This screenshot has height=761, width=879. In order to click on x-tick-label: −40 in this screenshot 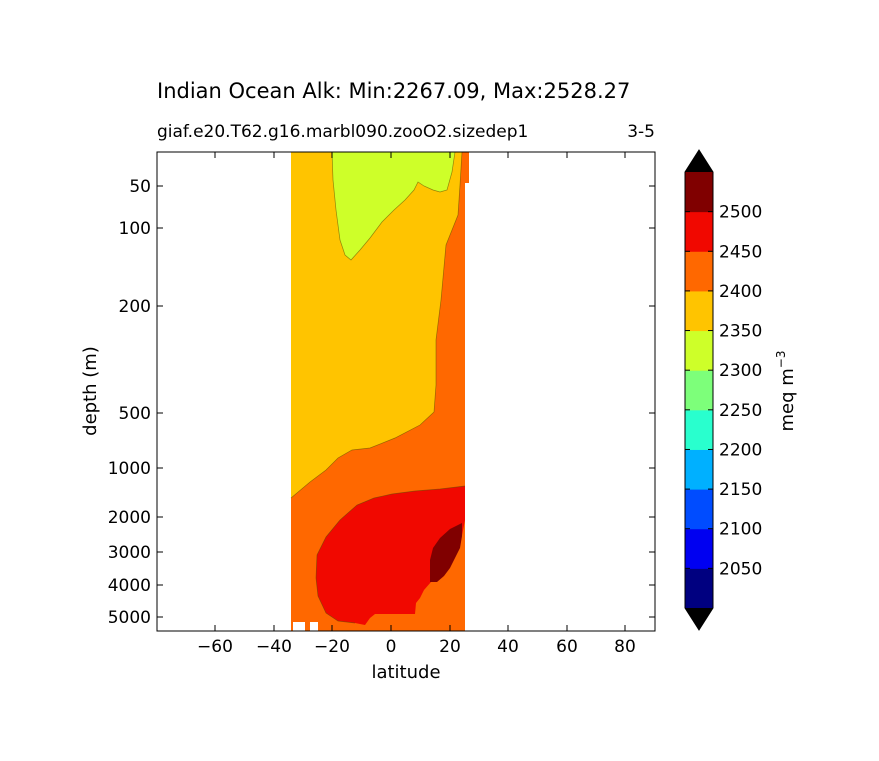, I will do `click(274, 647)`.